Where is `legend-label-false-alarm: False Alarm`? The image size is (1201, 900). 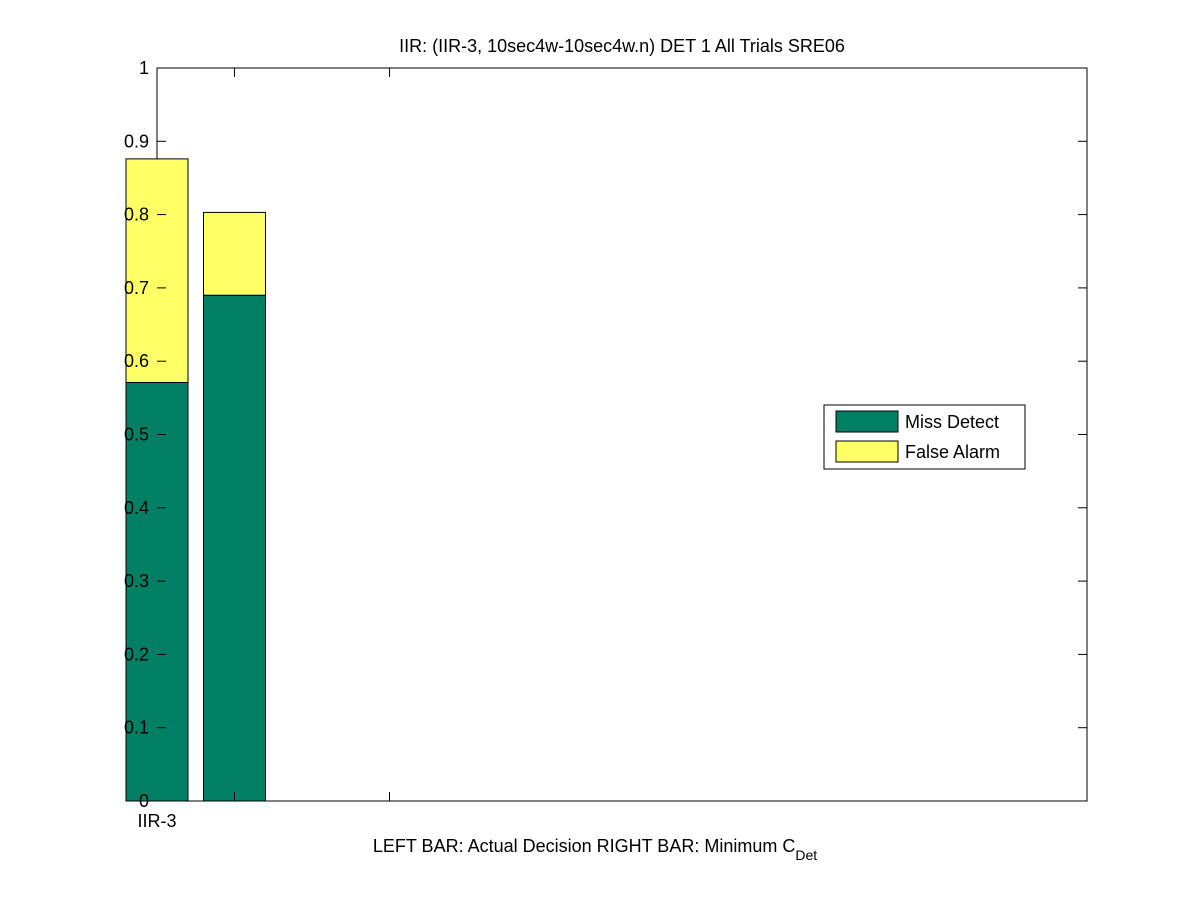 legend-label-false-alarm: False Alarm is located at coordinates (952, 452).